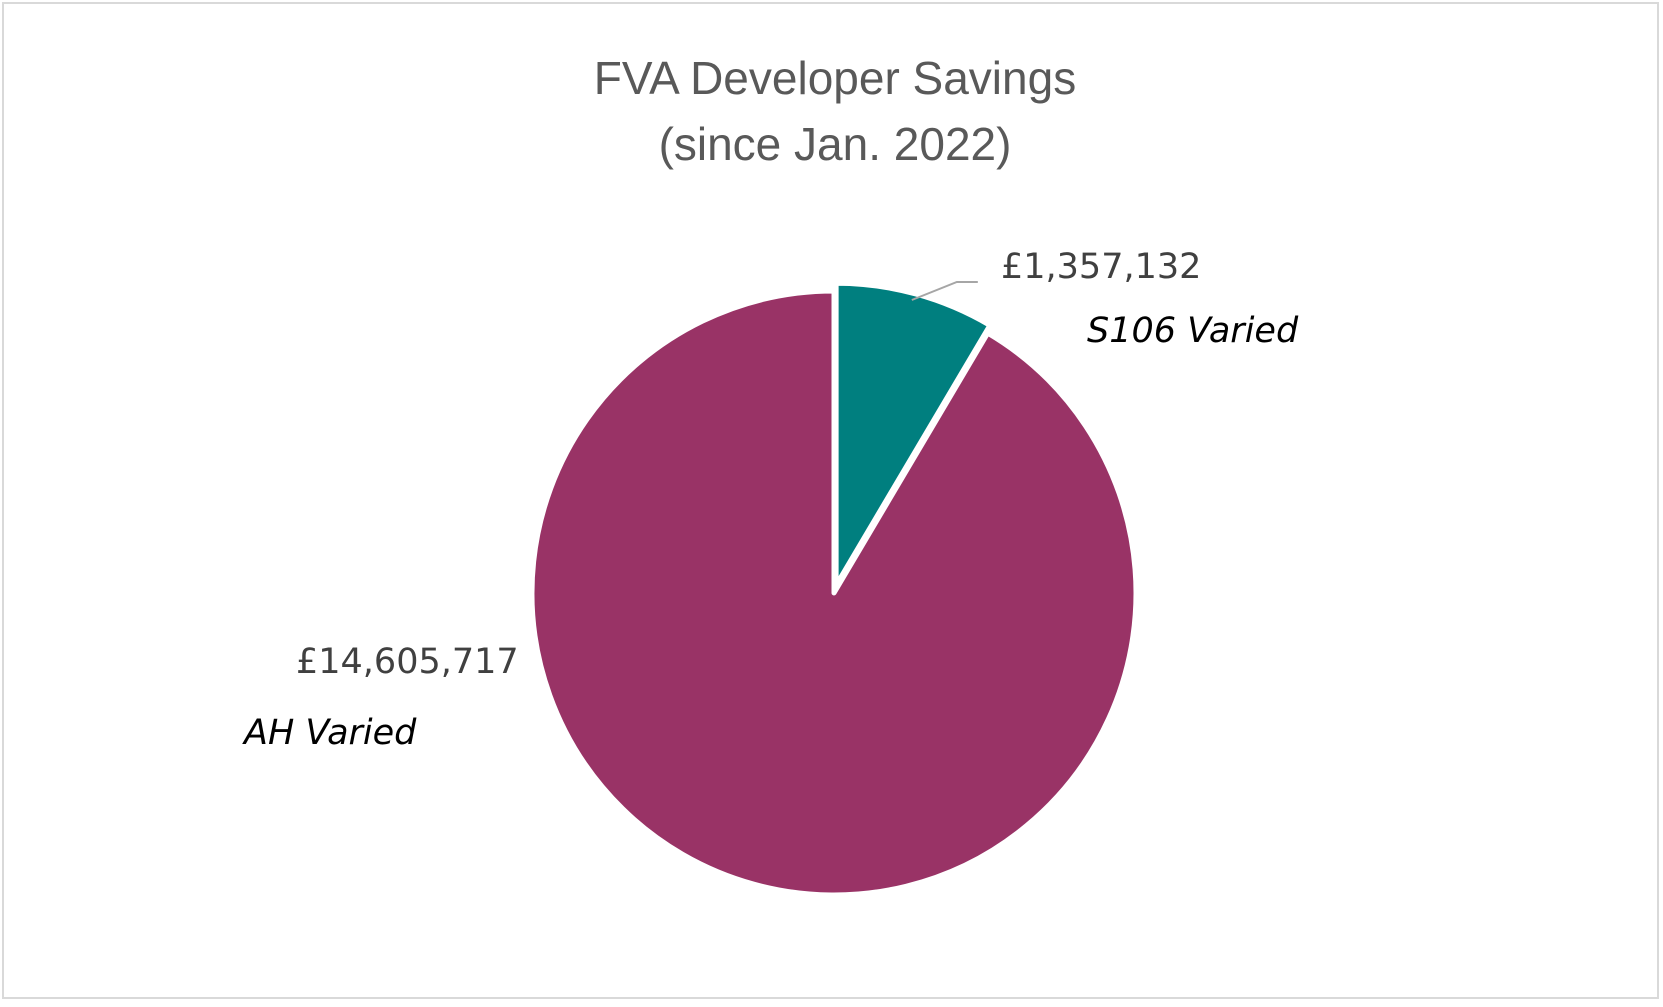 The height and width of the screenshot is (1007, 1663). What do you see at coordinates (1101, 267) in the screenshot?
I see `value-label-s106: £1,357,132` at bounding box center [1101, 267].